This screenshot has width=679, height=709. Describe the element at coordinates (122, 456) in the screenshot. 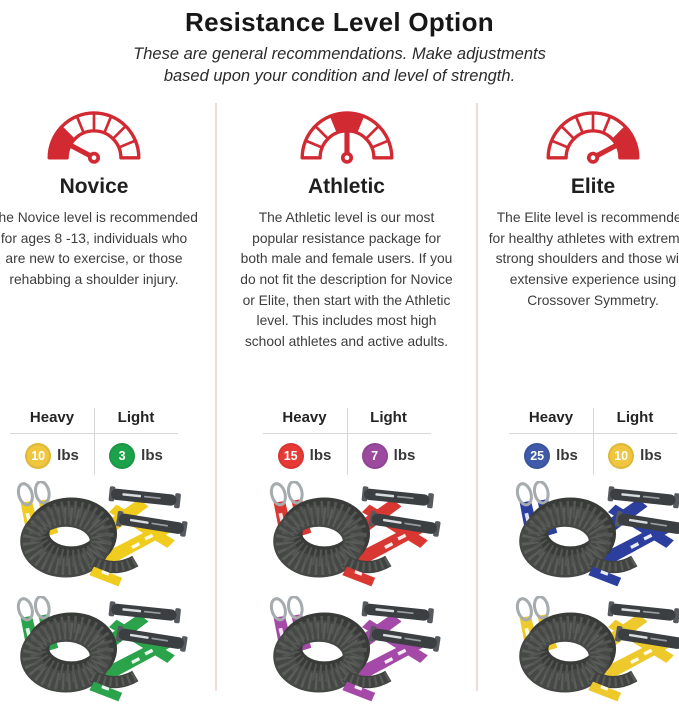

I see `light-weight-badge: 3` at that location.